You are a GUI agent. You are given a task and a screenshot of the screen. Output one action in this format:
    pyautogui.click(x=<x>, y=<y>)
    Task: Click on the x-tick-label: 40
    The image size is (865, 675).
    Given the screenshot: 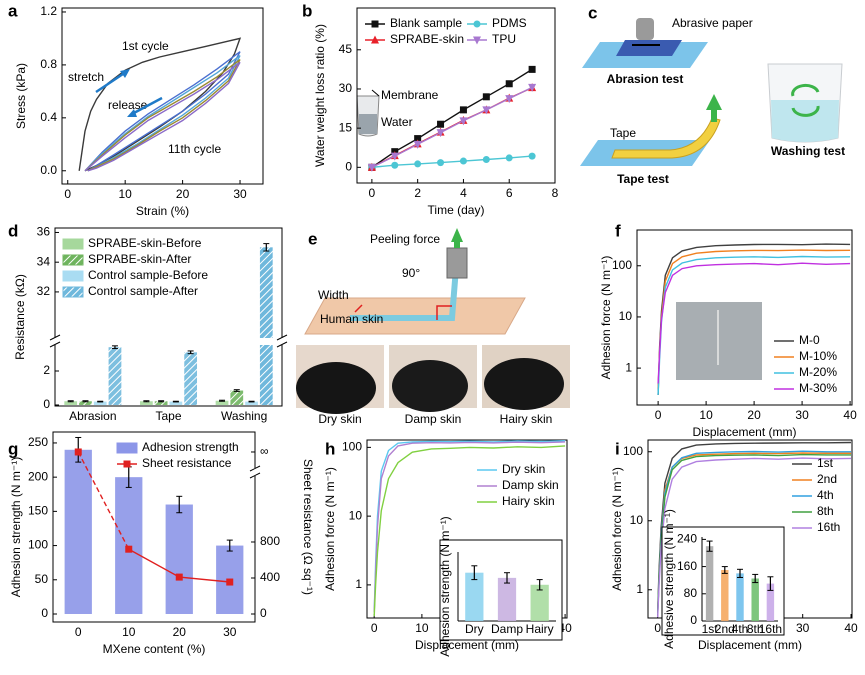 What is the action you would take?
    pyautogui.click(x=851, y=628)
    